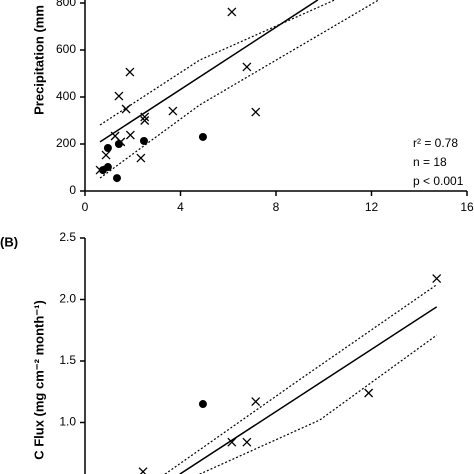 This screenshot has width=474, height=474. Describe the element at coordinates (435, 143) in the screenshot. I see `annotation: r² = 0.78` at that location.